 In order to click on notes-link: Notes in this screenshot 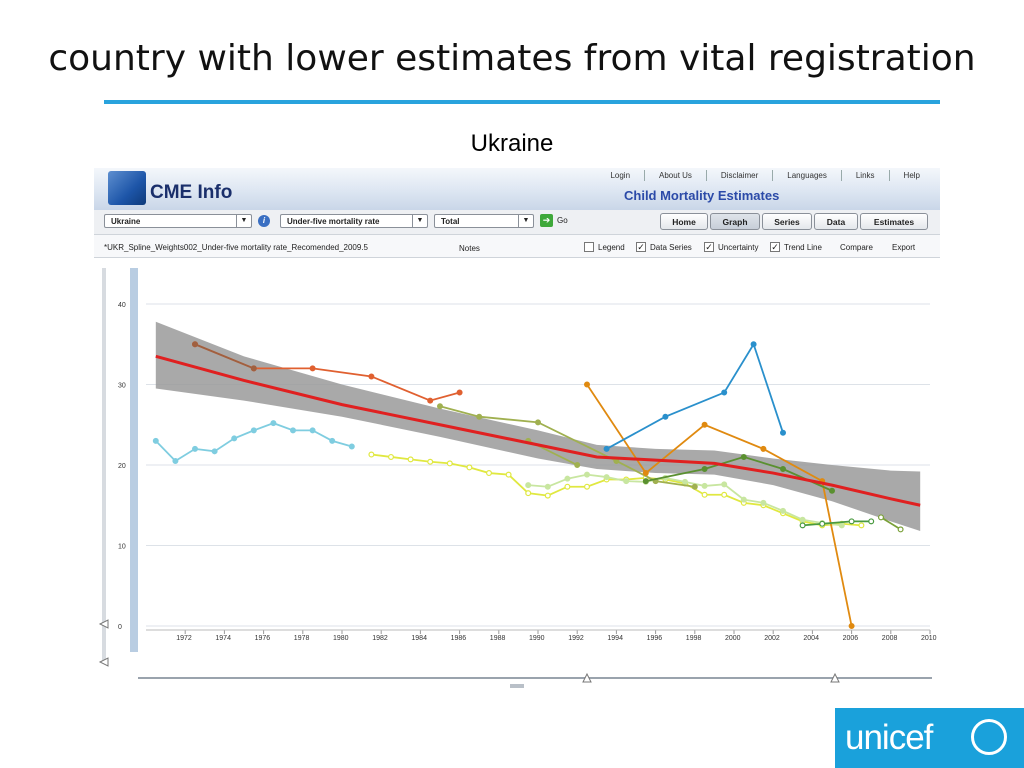, I will do `click(469, 248)`.